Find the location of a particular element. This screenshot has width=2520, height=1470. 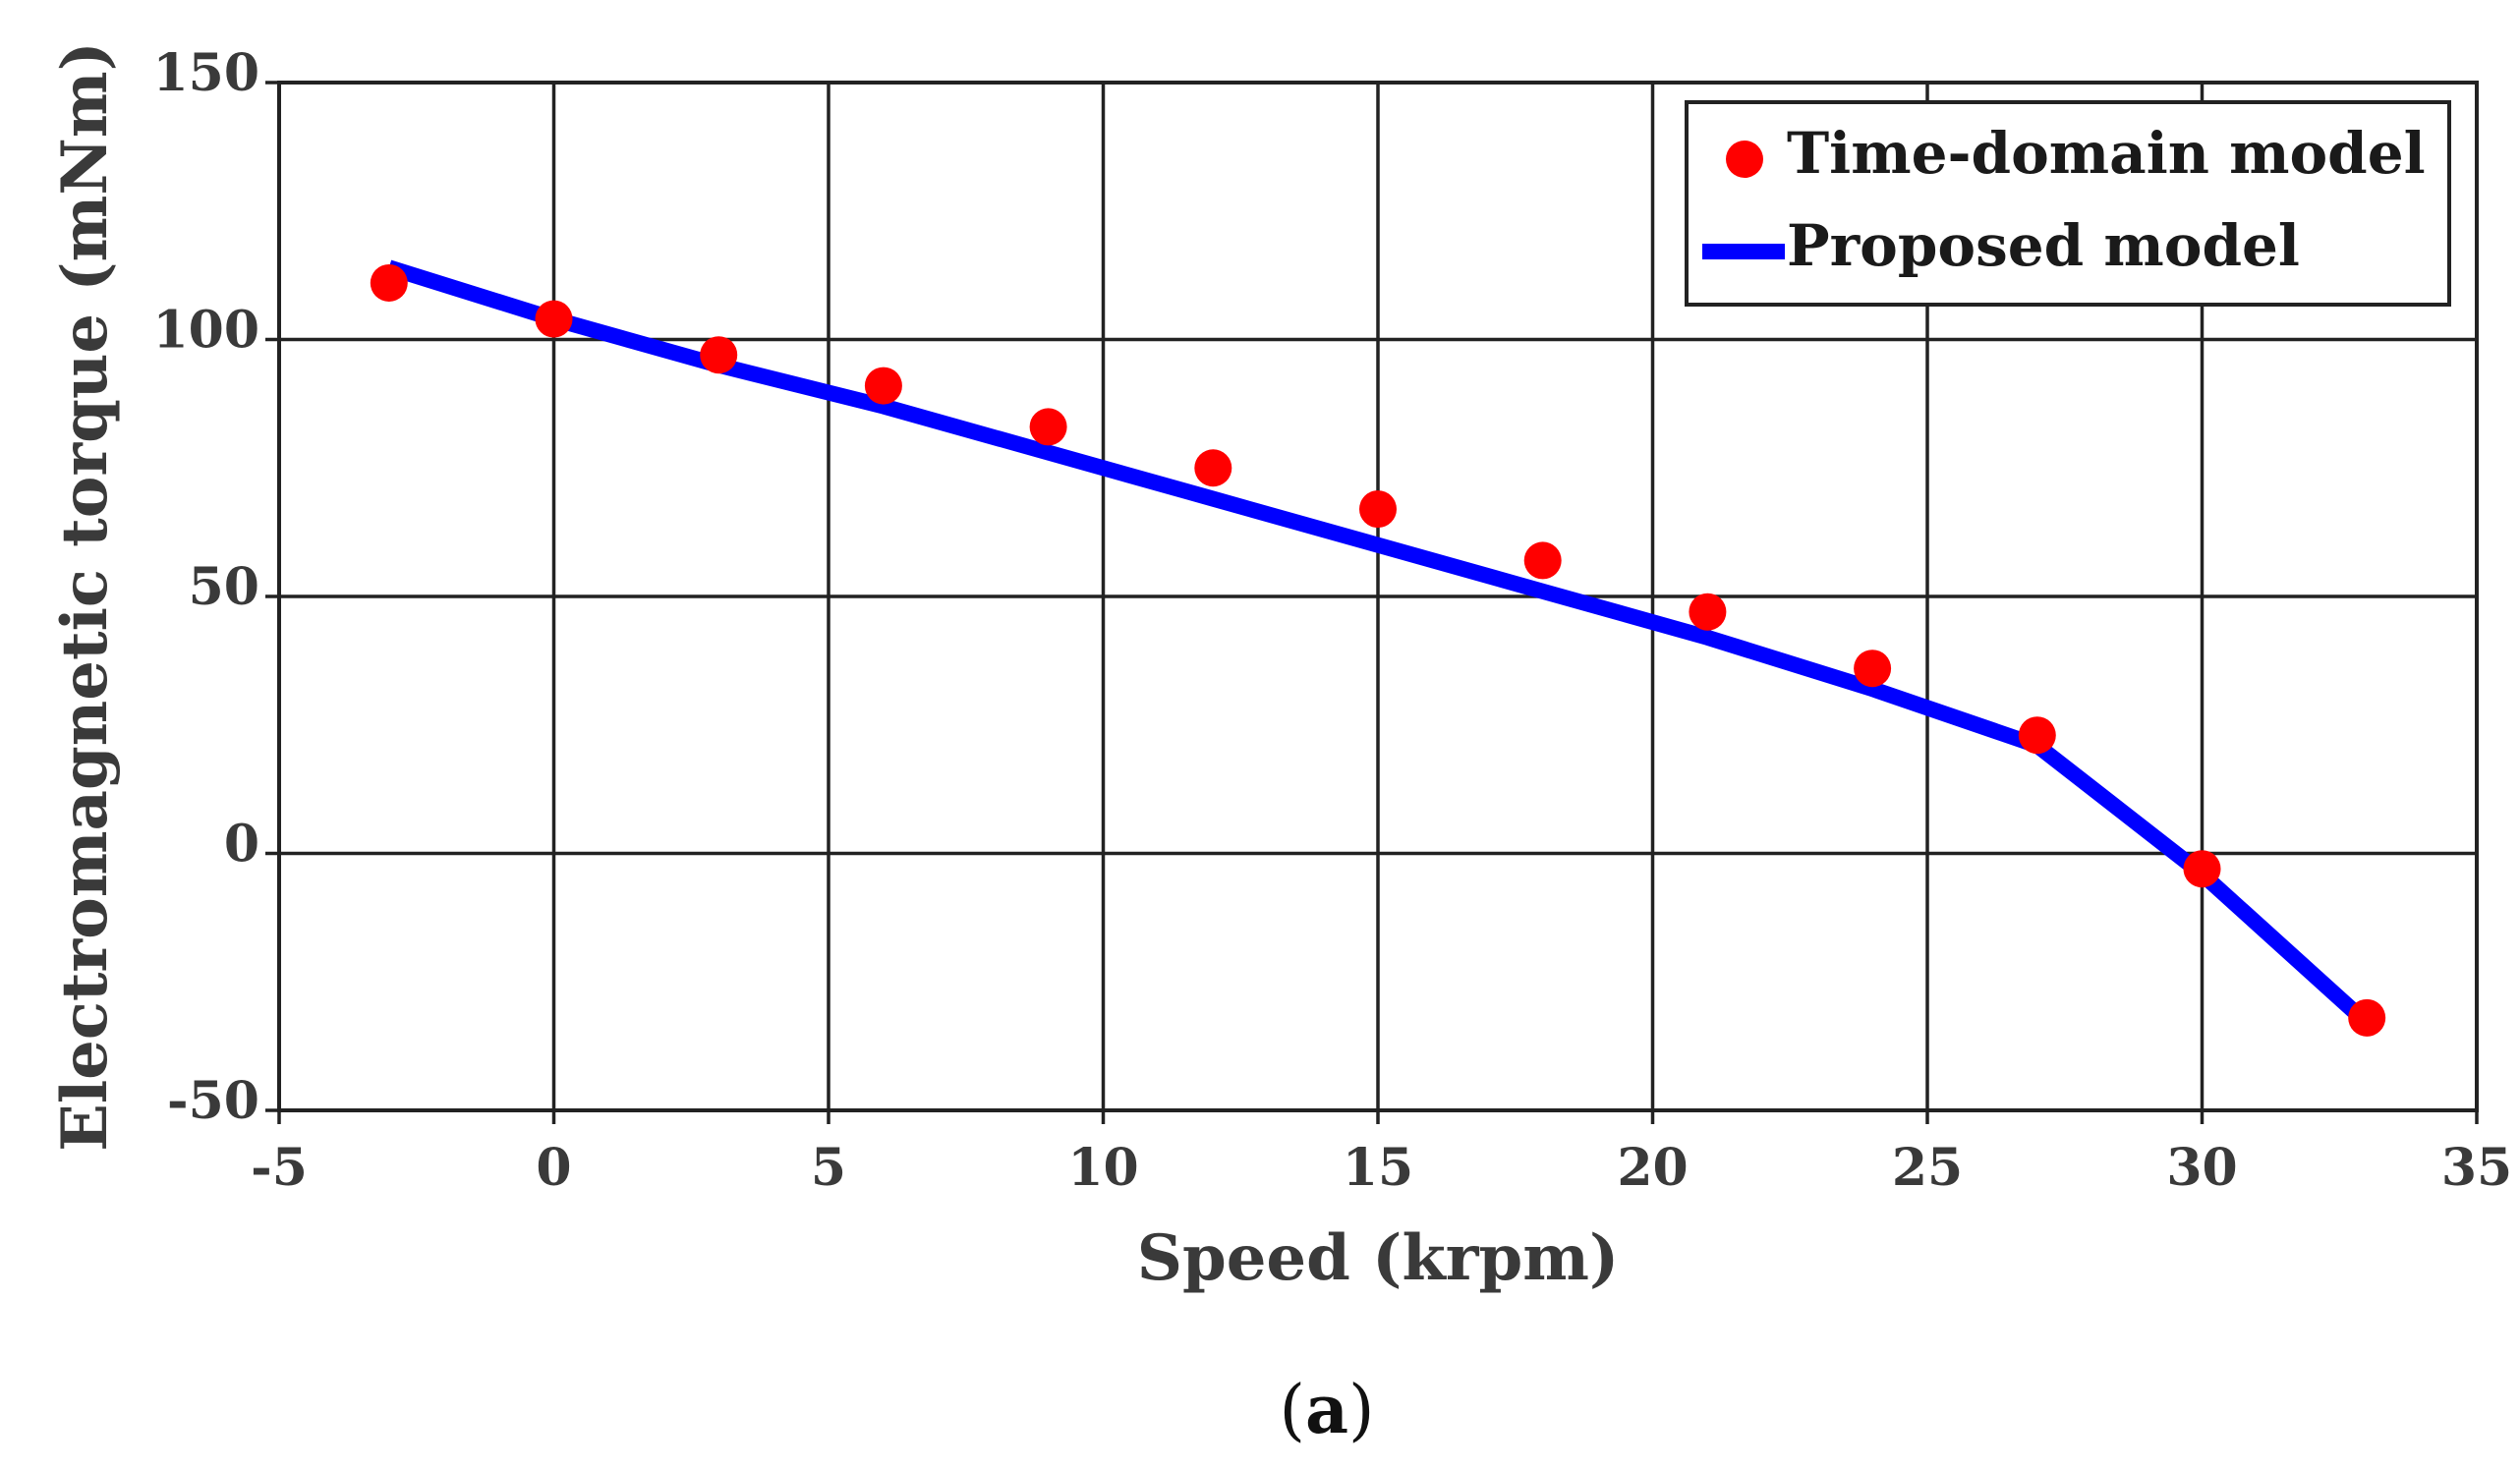

x-tick-label: 0 is located at coordinates (553, 1168).